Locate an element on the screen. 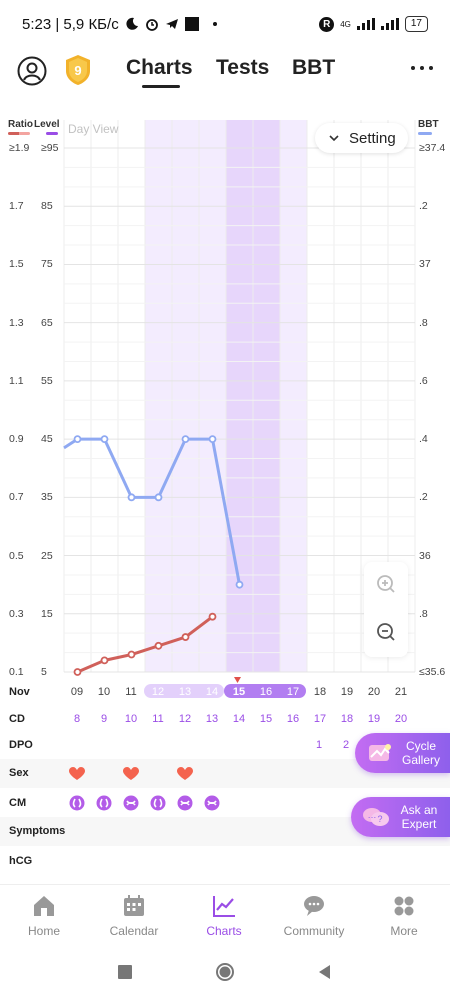  nov-day: 20 is located at coordinates (374, 692).